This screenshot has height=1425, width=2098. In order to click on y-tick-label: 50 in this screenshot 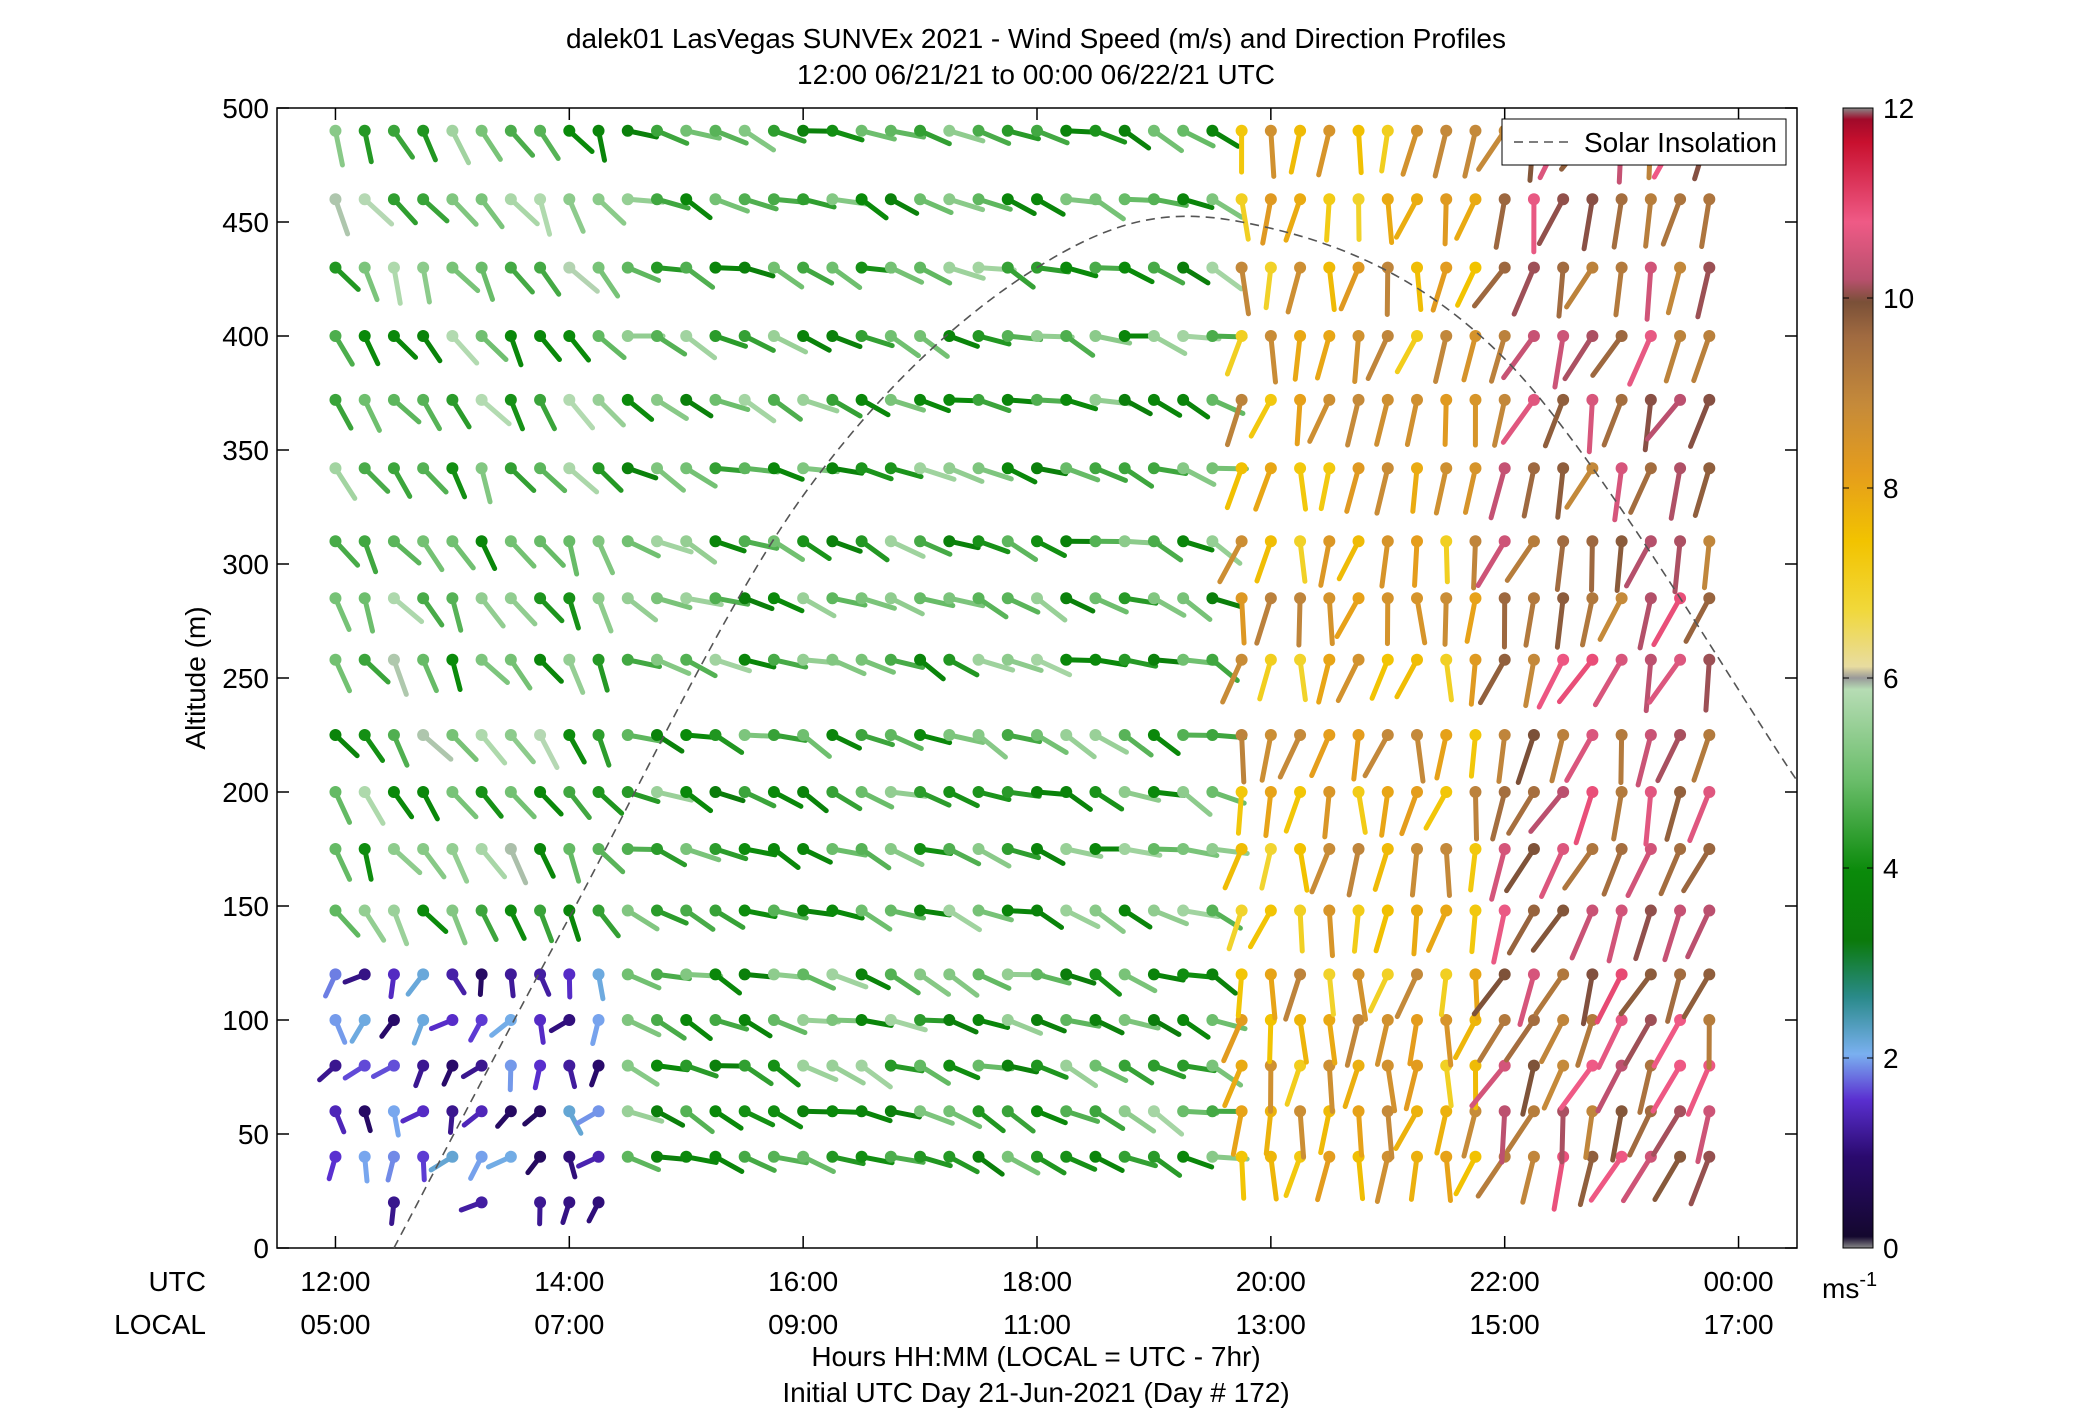, I will do `click(253, 1134)`.